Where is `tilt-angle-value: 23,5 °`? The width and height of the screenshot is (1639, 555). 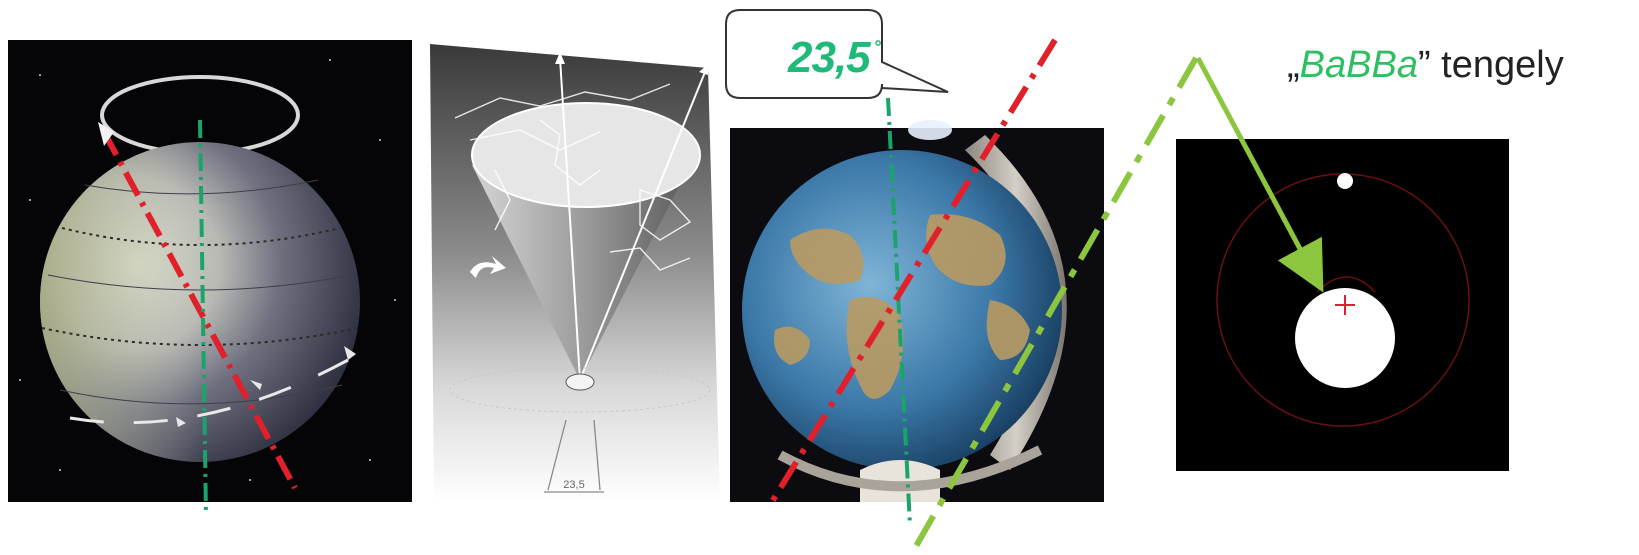 tilt-angle-value: 23,5 ° is located at coordinates (834, 58).